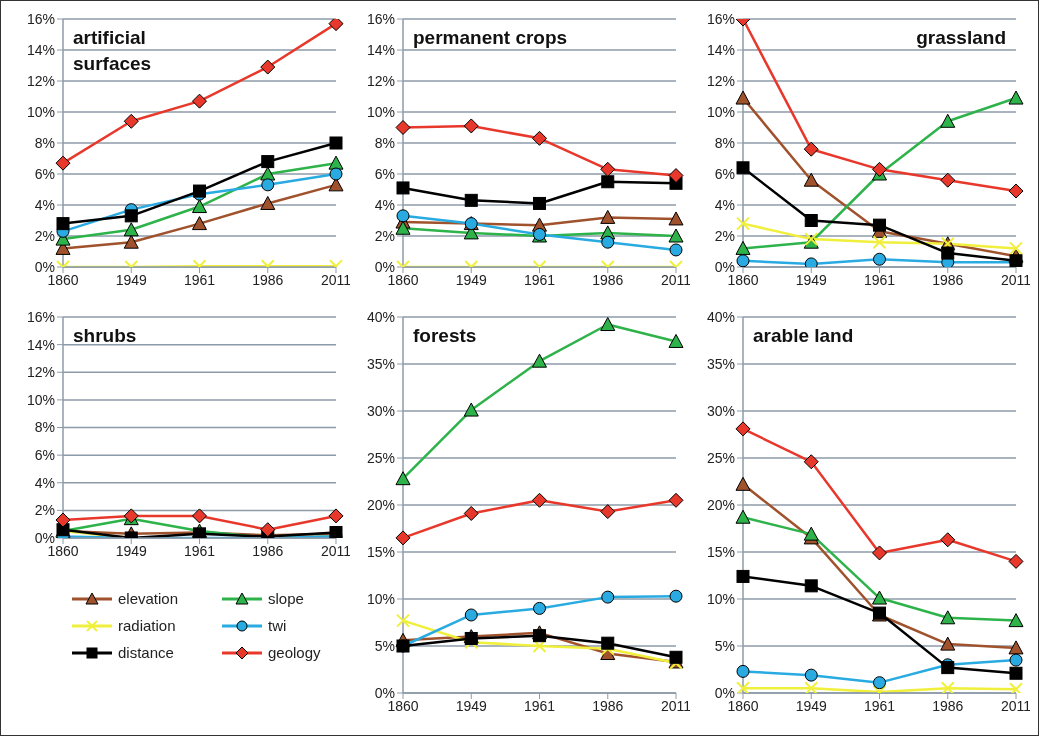 The height and width of the screenshot is (736, 1039). What do you see at coordinates (294, 652) in the screenshot?
I see `legend-label: geology` at bounding box center [294, 652].